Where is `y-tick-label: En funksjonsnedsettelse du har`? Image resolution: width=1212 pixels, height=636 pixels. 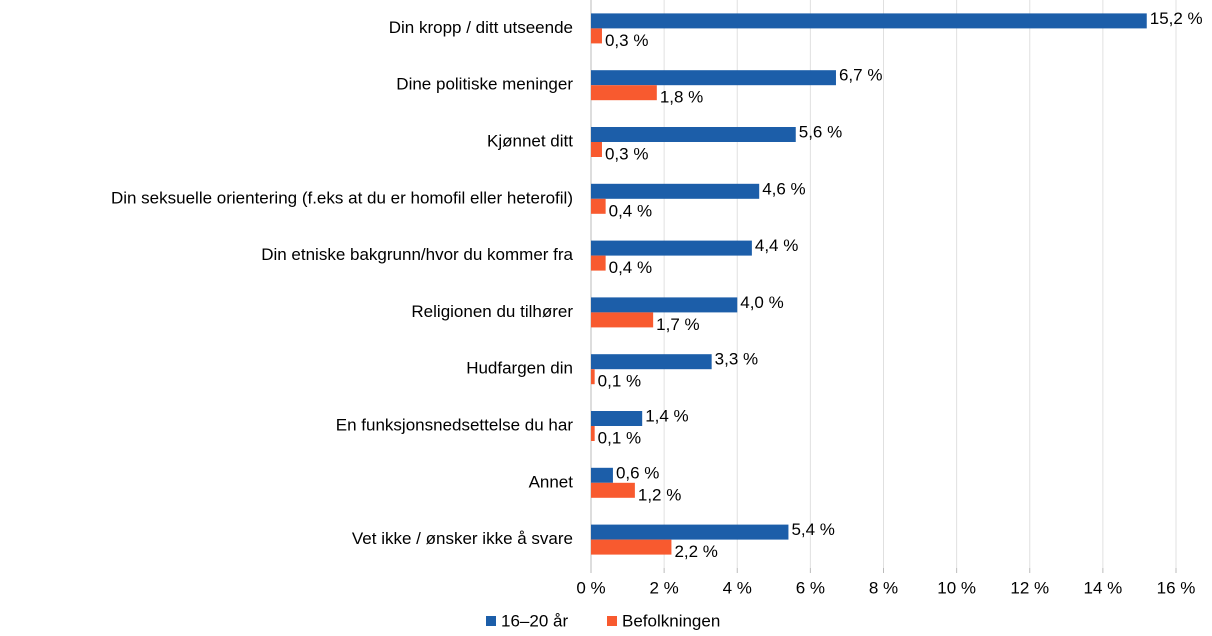 y-tick-label: En funksjonsnedsettelse du har is located at coordinates (455, 424).